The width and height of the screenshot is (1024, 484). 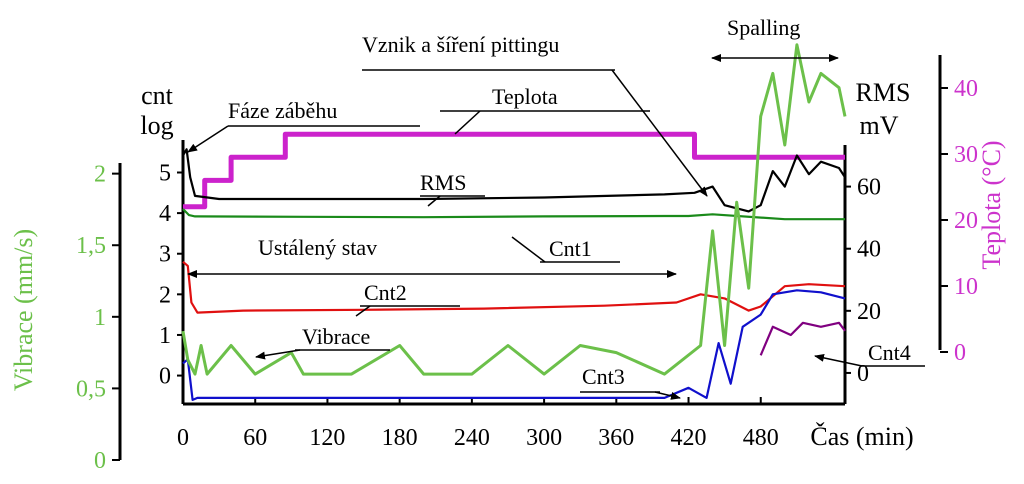 I want to click on annotation-cnt1: Cnt1, so click(x=570, y=248).